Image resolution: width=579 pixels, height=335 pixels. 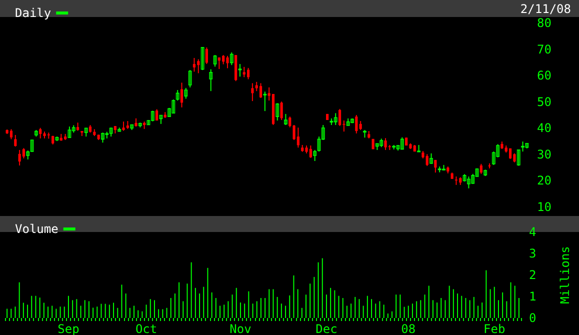 What do you see at coordinates (33, 13) in the screenshot?
I see `legend-label: Daily` at bounding box center [33, 13].